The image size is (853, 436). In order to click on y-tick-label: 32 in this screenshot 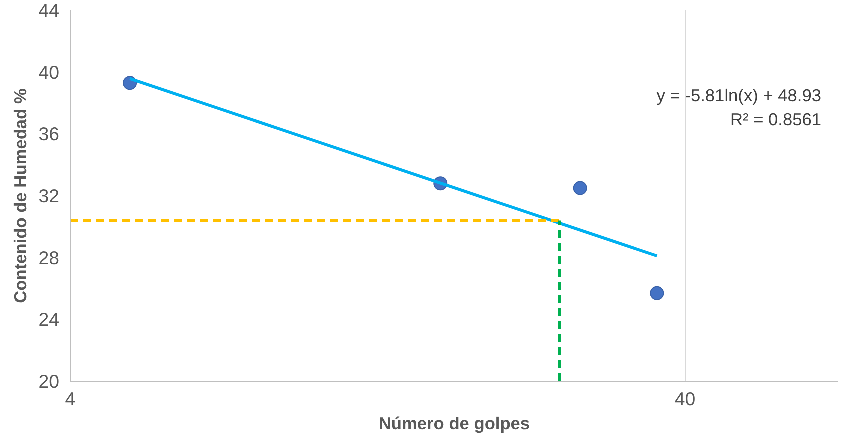, I will do `click(49, 196)`.